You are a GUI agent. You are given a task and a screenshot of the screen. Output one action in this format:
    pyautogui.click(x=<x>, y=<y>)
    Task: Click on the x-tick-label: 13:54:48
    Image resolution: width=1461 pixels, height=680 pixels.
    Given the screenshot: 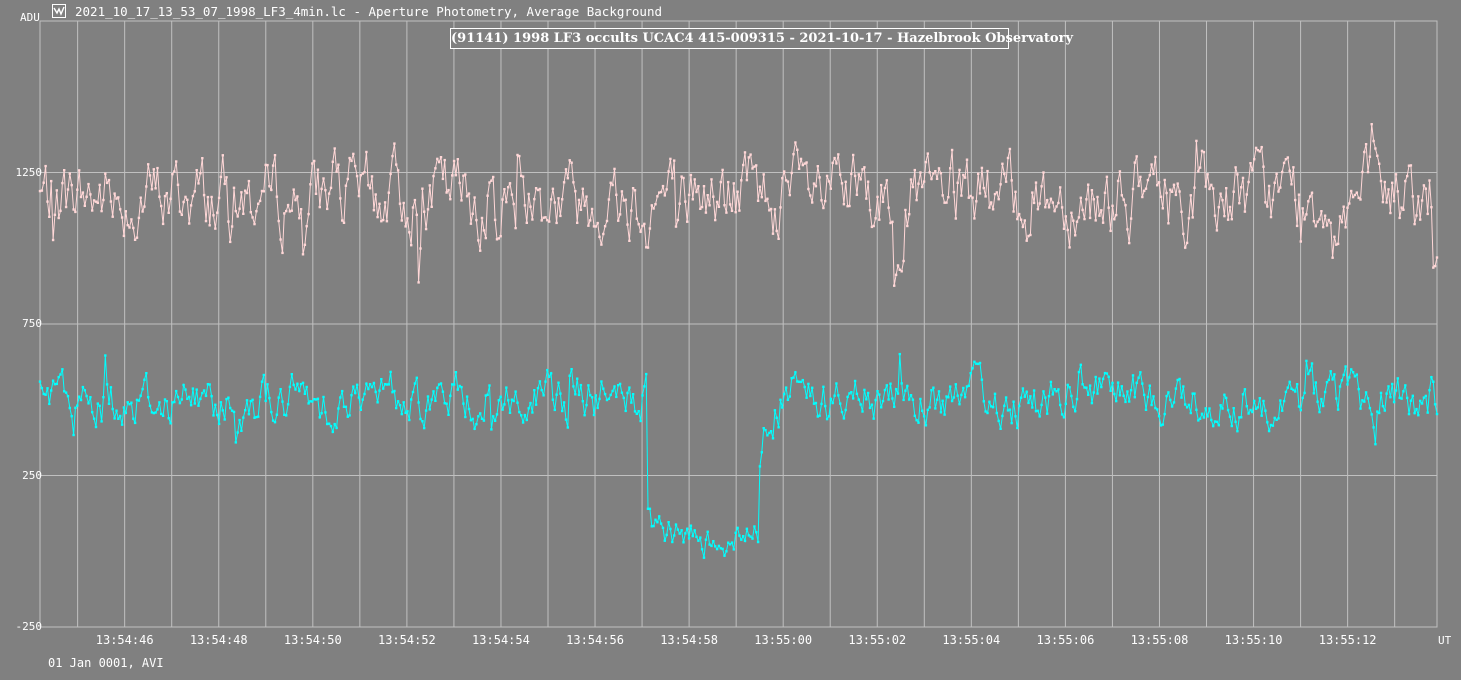 What is the action you would take?
    pyautogui.click(x=218, y=640)
    